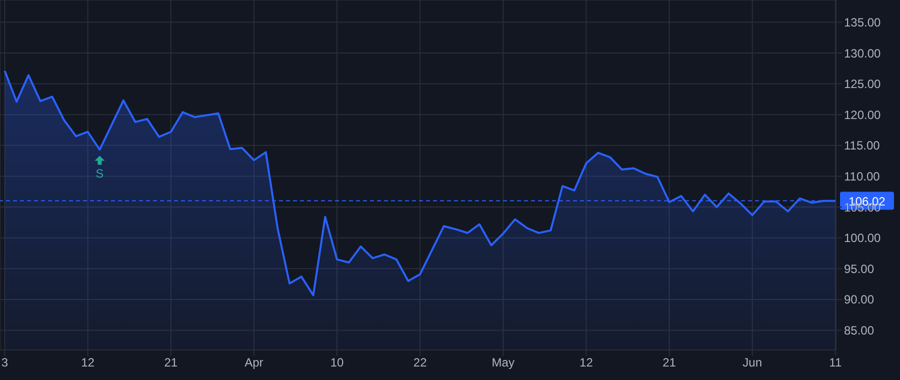 The height and width of the screenshot is (380, 900). I want to click on y-tick-label: 85.00, so click(859, 331).